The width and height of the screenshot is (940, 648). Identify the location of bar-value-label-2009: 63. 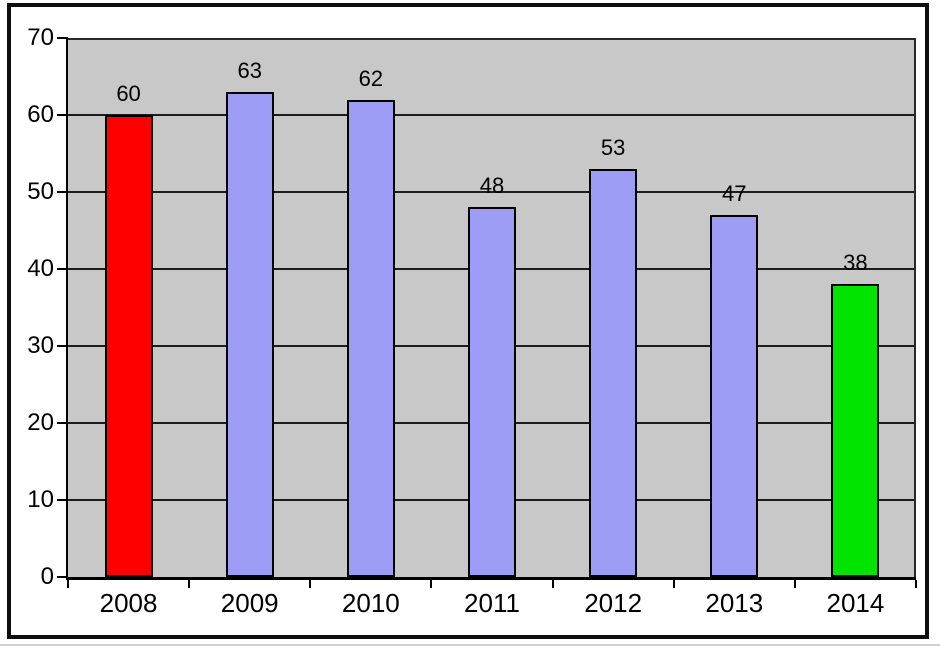
(249, 70).